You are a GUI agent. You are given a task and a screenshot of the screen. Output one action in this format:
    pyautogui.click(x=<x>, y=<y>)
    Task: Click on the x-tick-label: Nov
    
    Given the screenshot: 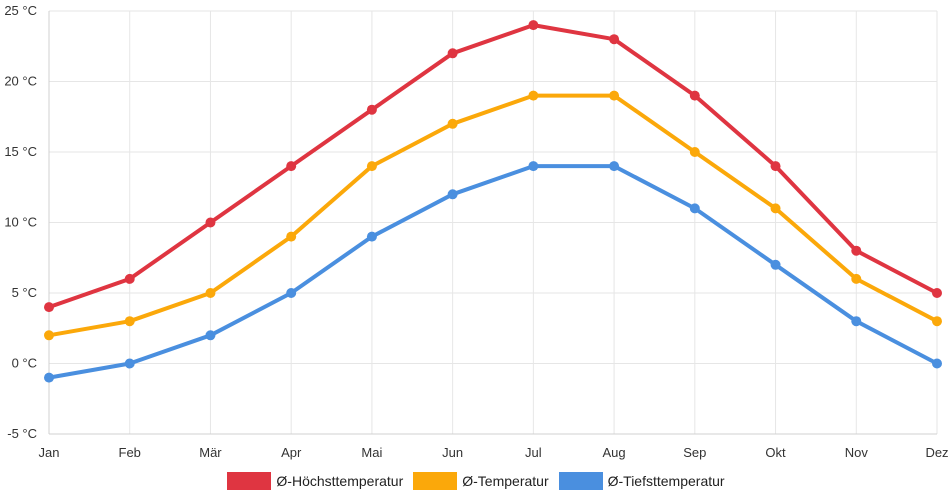 What is the action you would take?
    pyautogui.click(x=857, y=452)
    